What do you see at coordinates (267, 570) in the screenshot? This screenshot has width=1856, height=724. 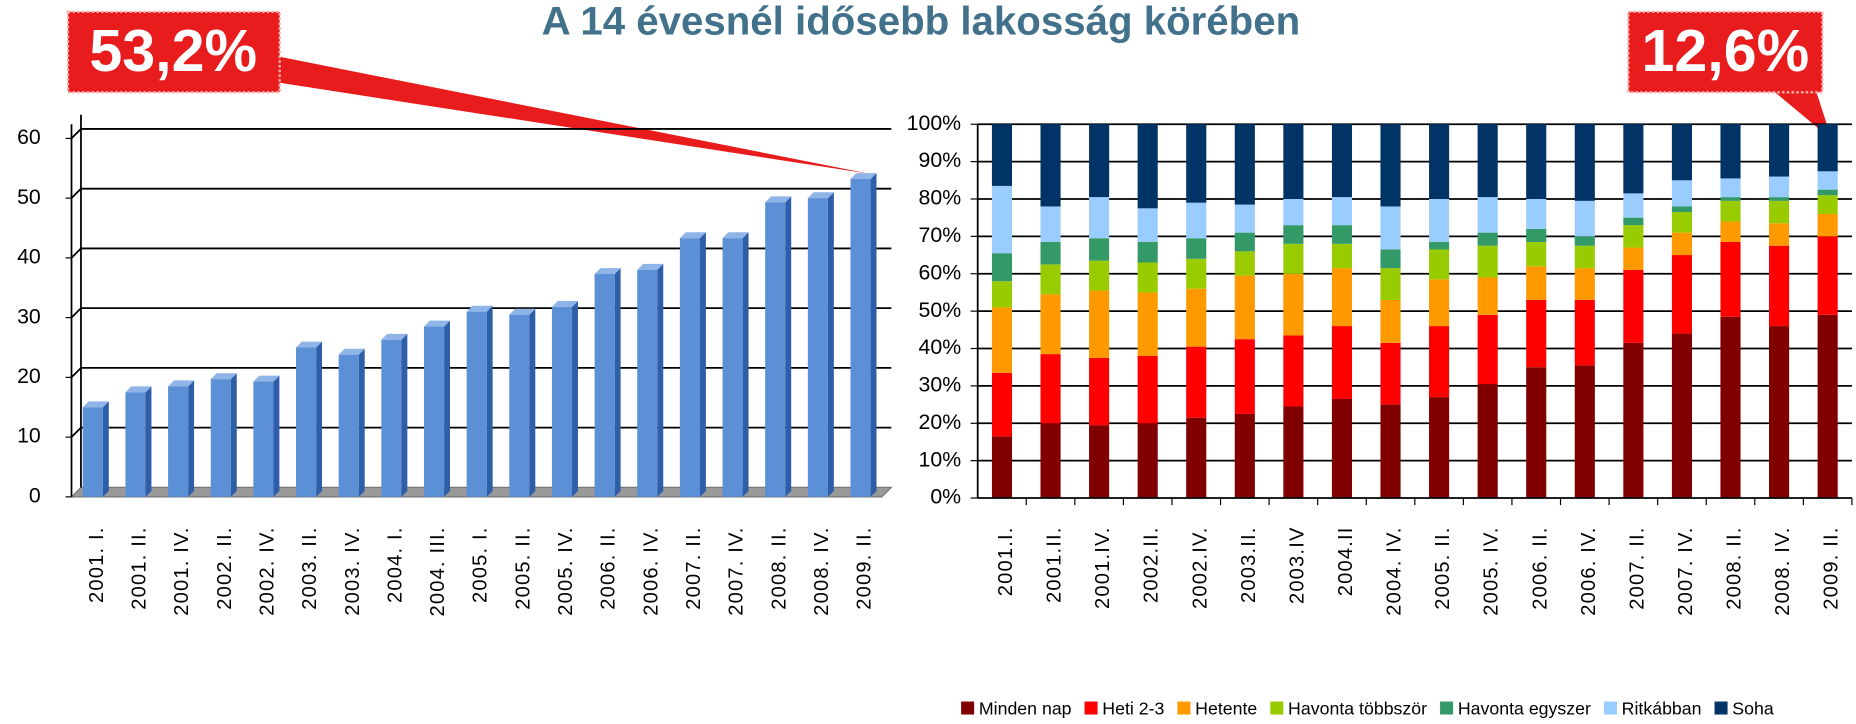 I see `x-tick-label: 2002. IV.` at bounding box center [267, 570].